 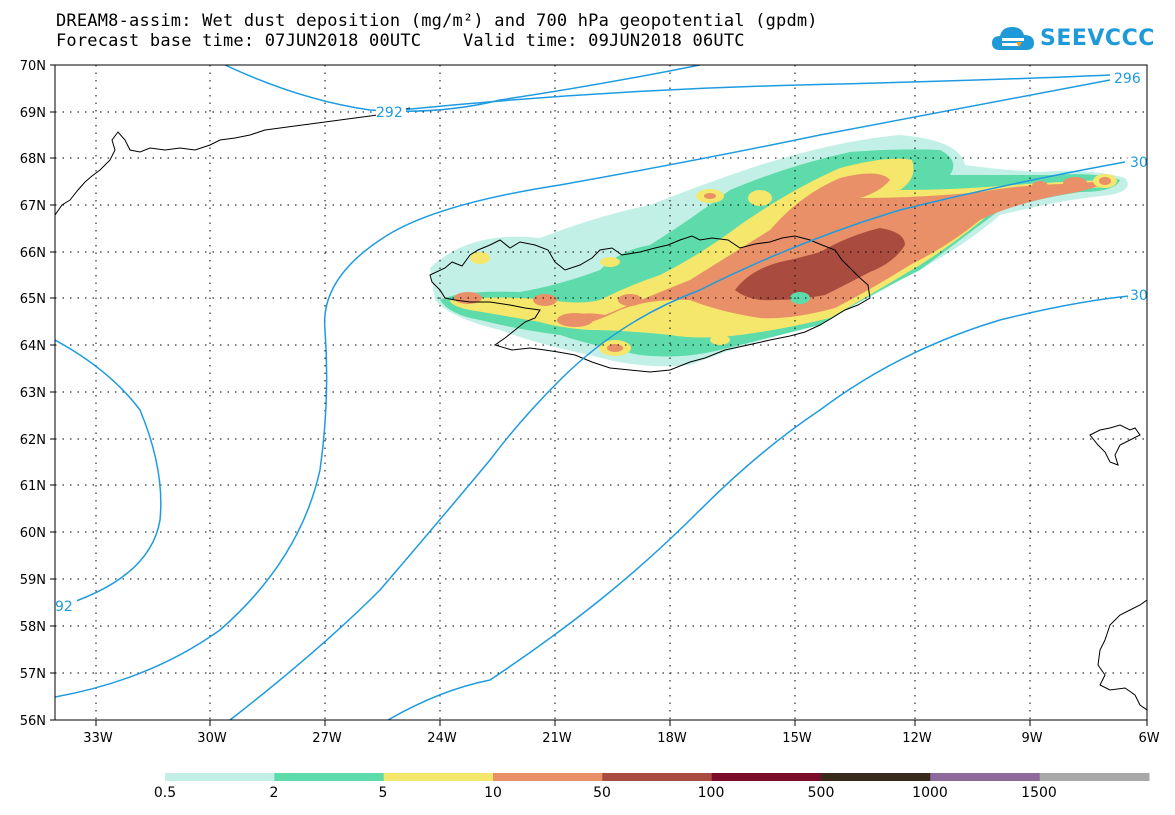 What do you see at coordinates (33, 253) in the screenshot?
I see `lat-tick-label: 66N` at bounding box center [33, 253].